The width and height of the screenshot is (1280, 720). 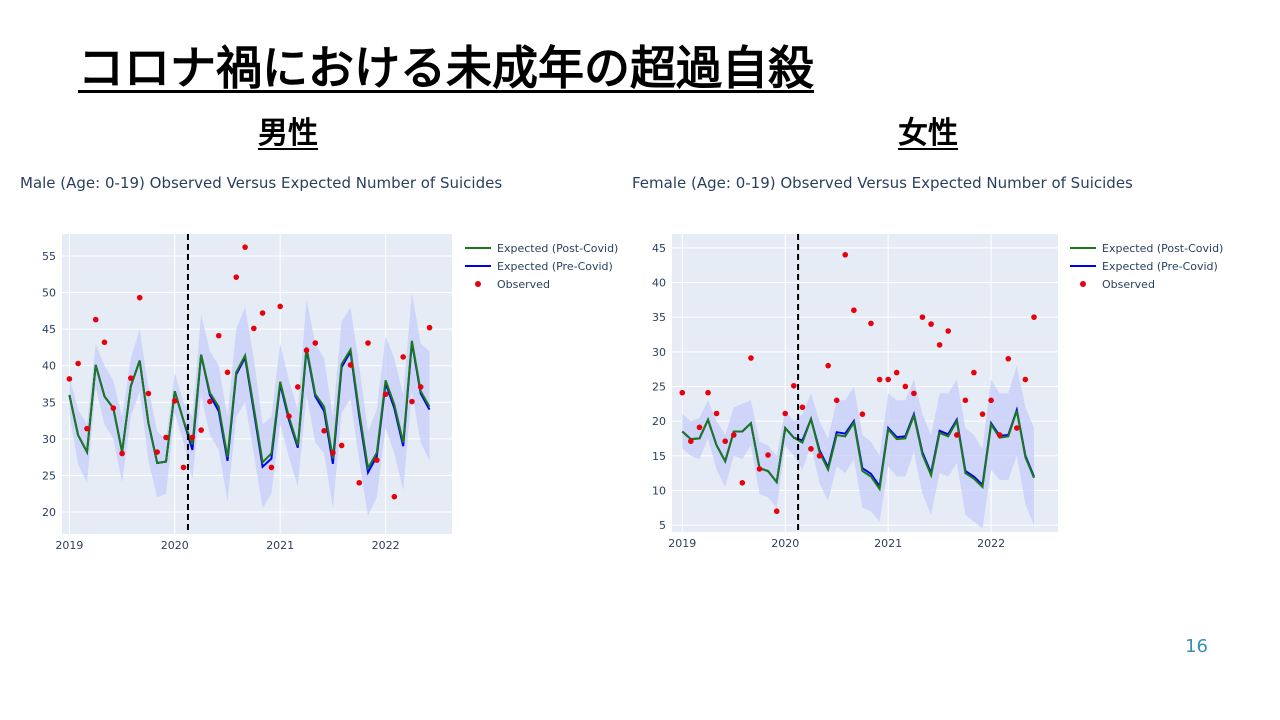 I want to click on post-covid-line, so click(x=249, y=406).